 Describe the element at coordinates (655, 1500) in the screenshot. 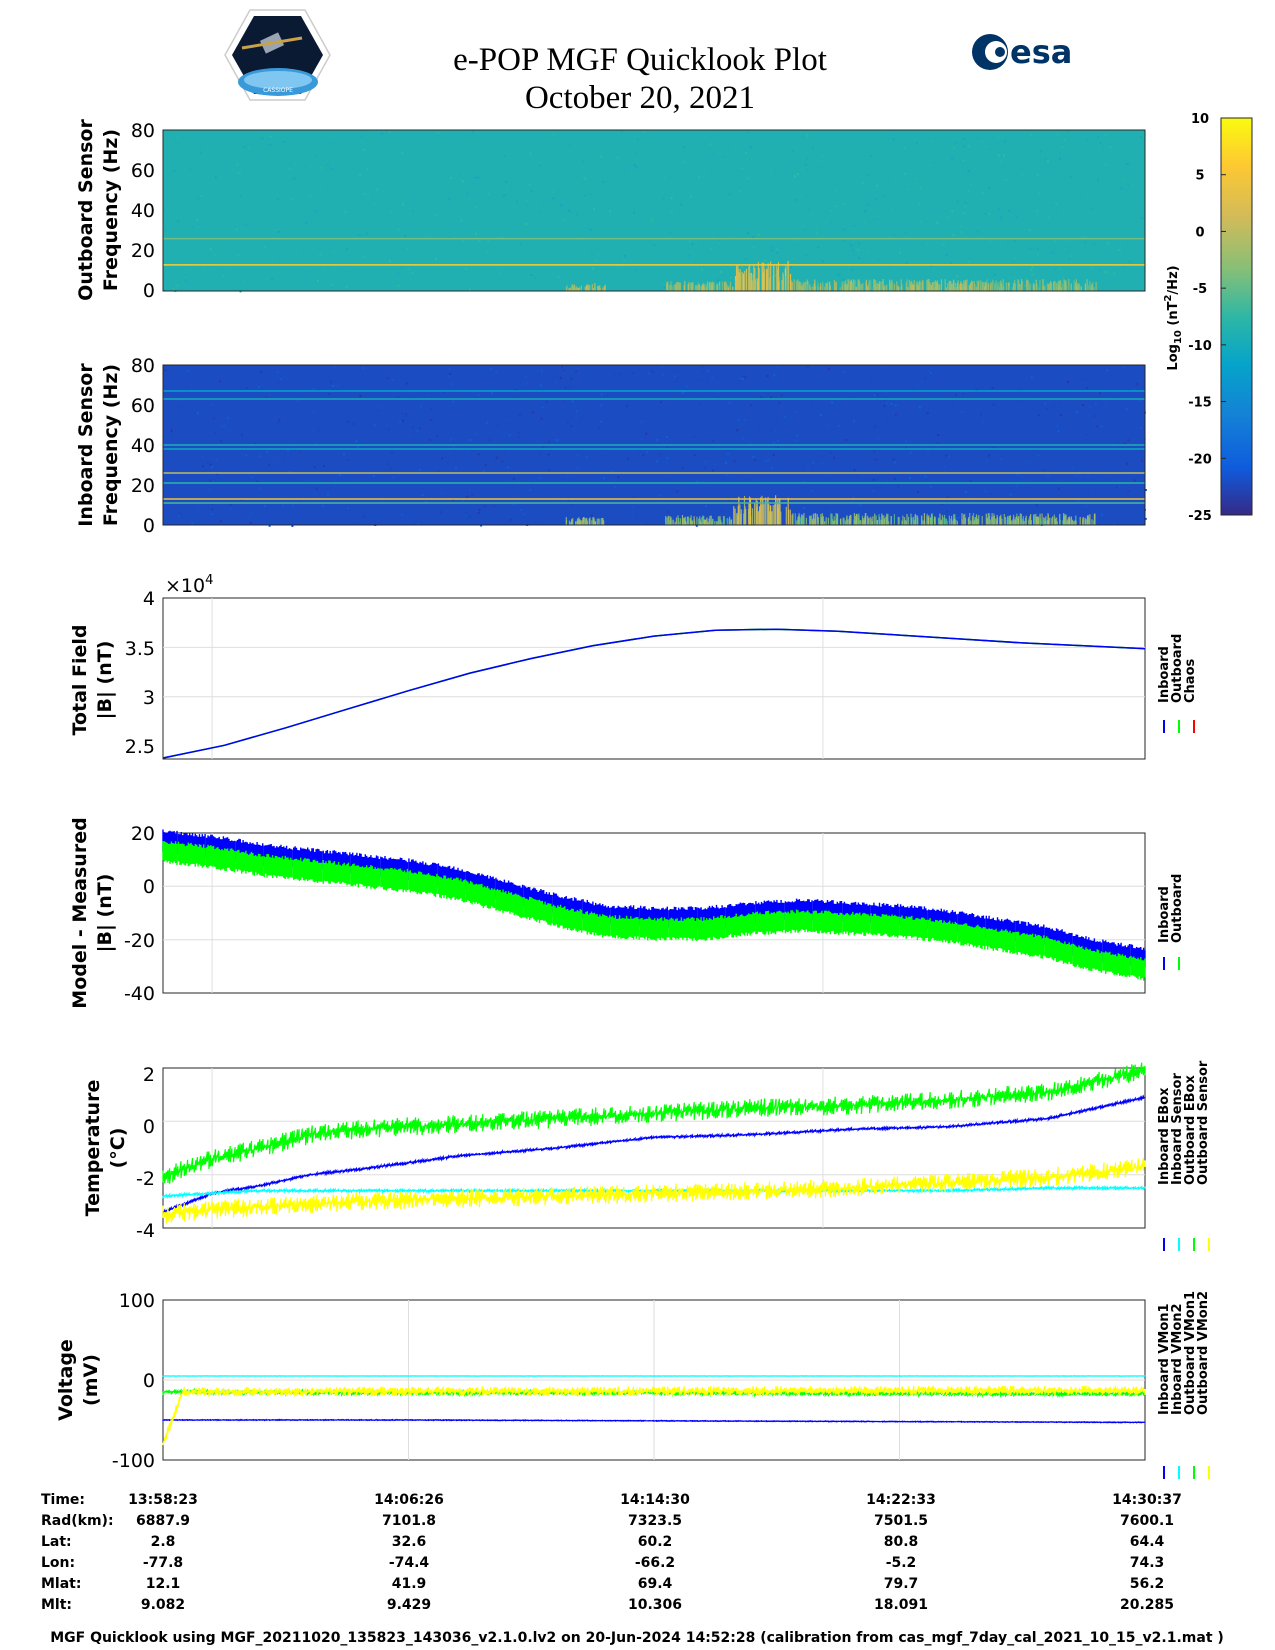

I see `table-cell: 14:14:30` at that location.